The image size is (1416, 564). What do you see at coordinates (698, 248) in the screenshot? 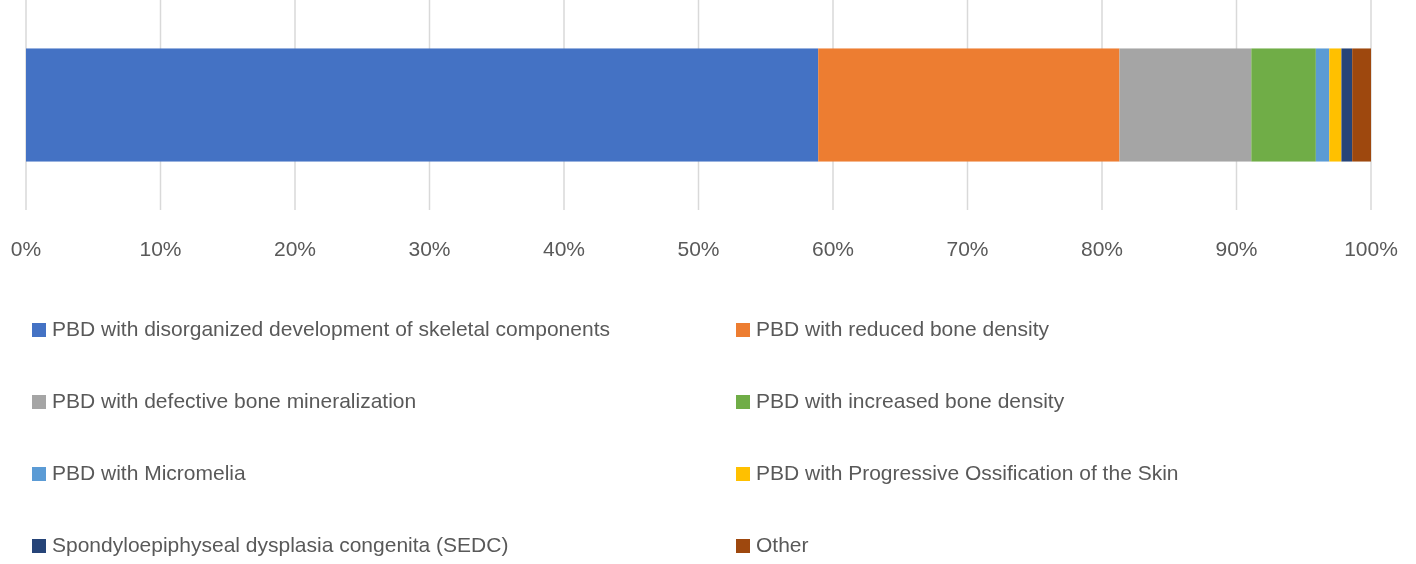
I see `x-tick-label: 50%` at bounding box center [698, 248].